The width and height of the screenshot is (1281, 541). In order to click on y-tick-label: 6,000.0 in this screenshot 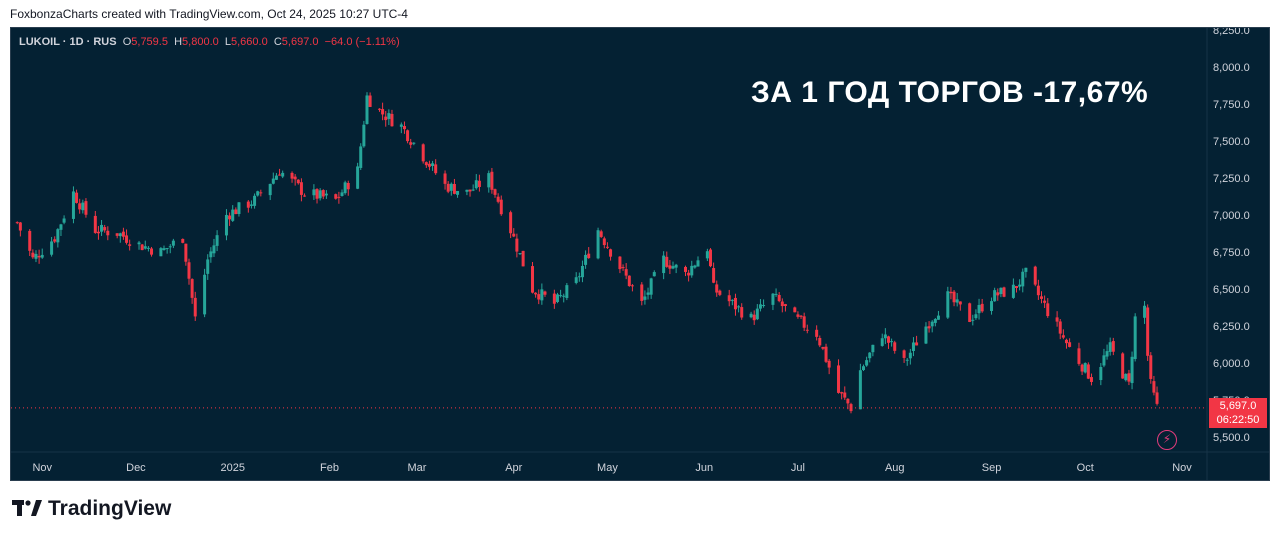, I will do `click(1231, 364)`.